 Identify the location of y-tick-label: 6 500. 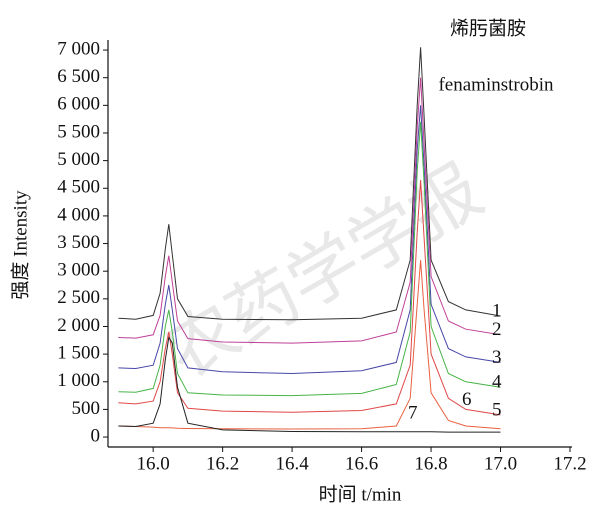
(78, 76).